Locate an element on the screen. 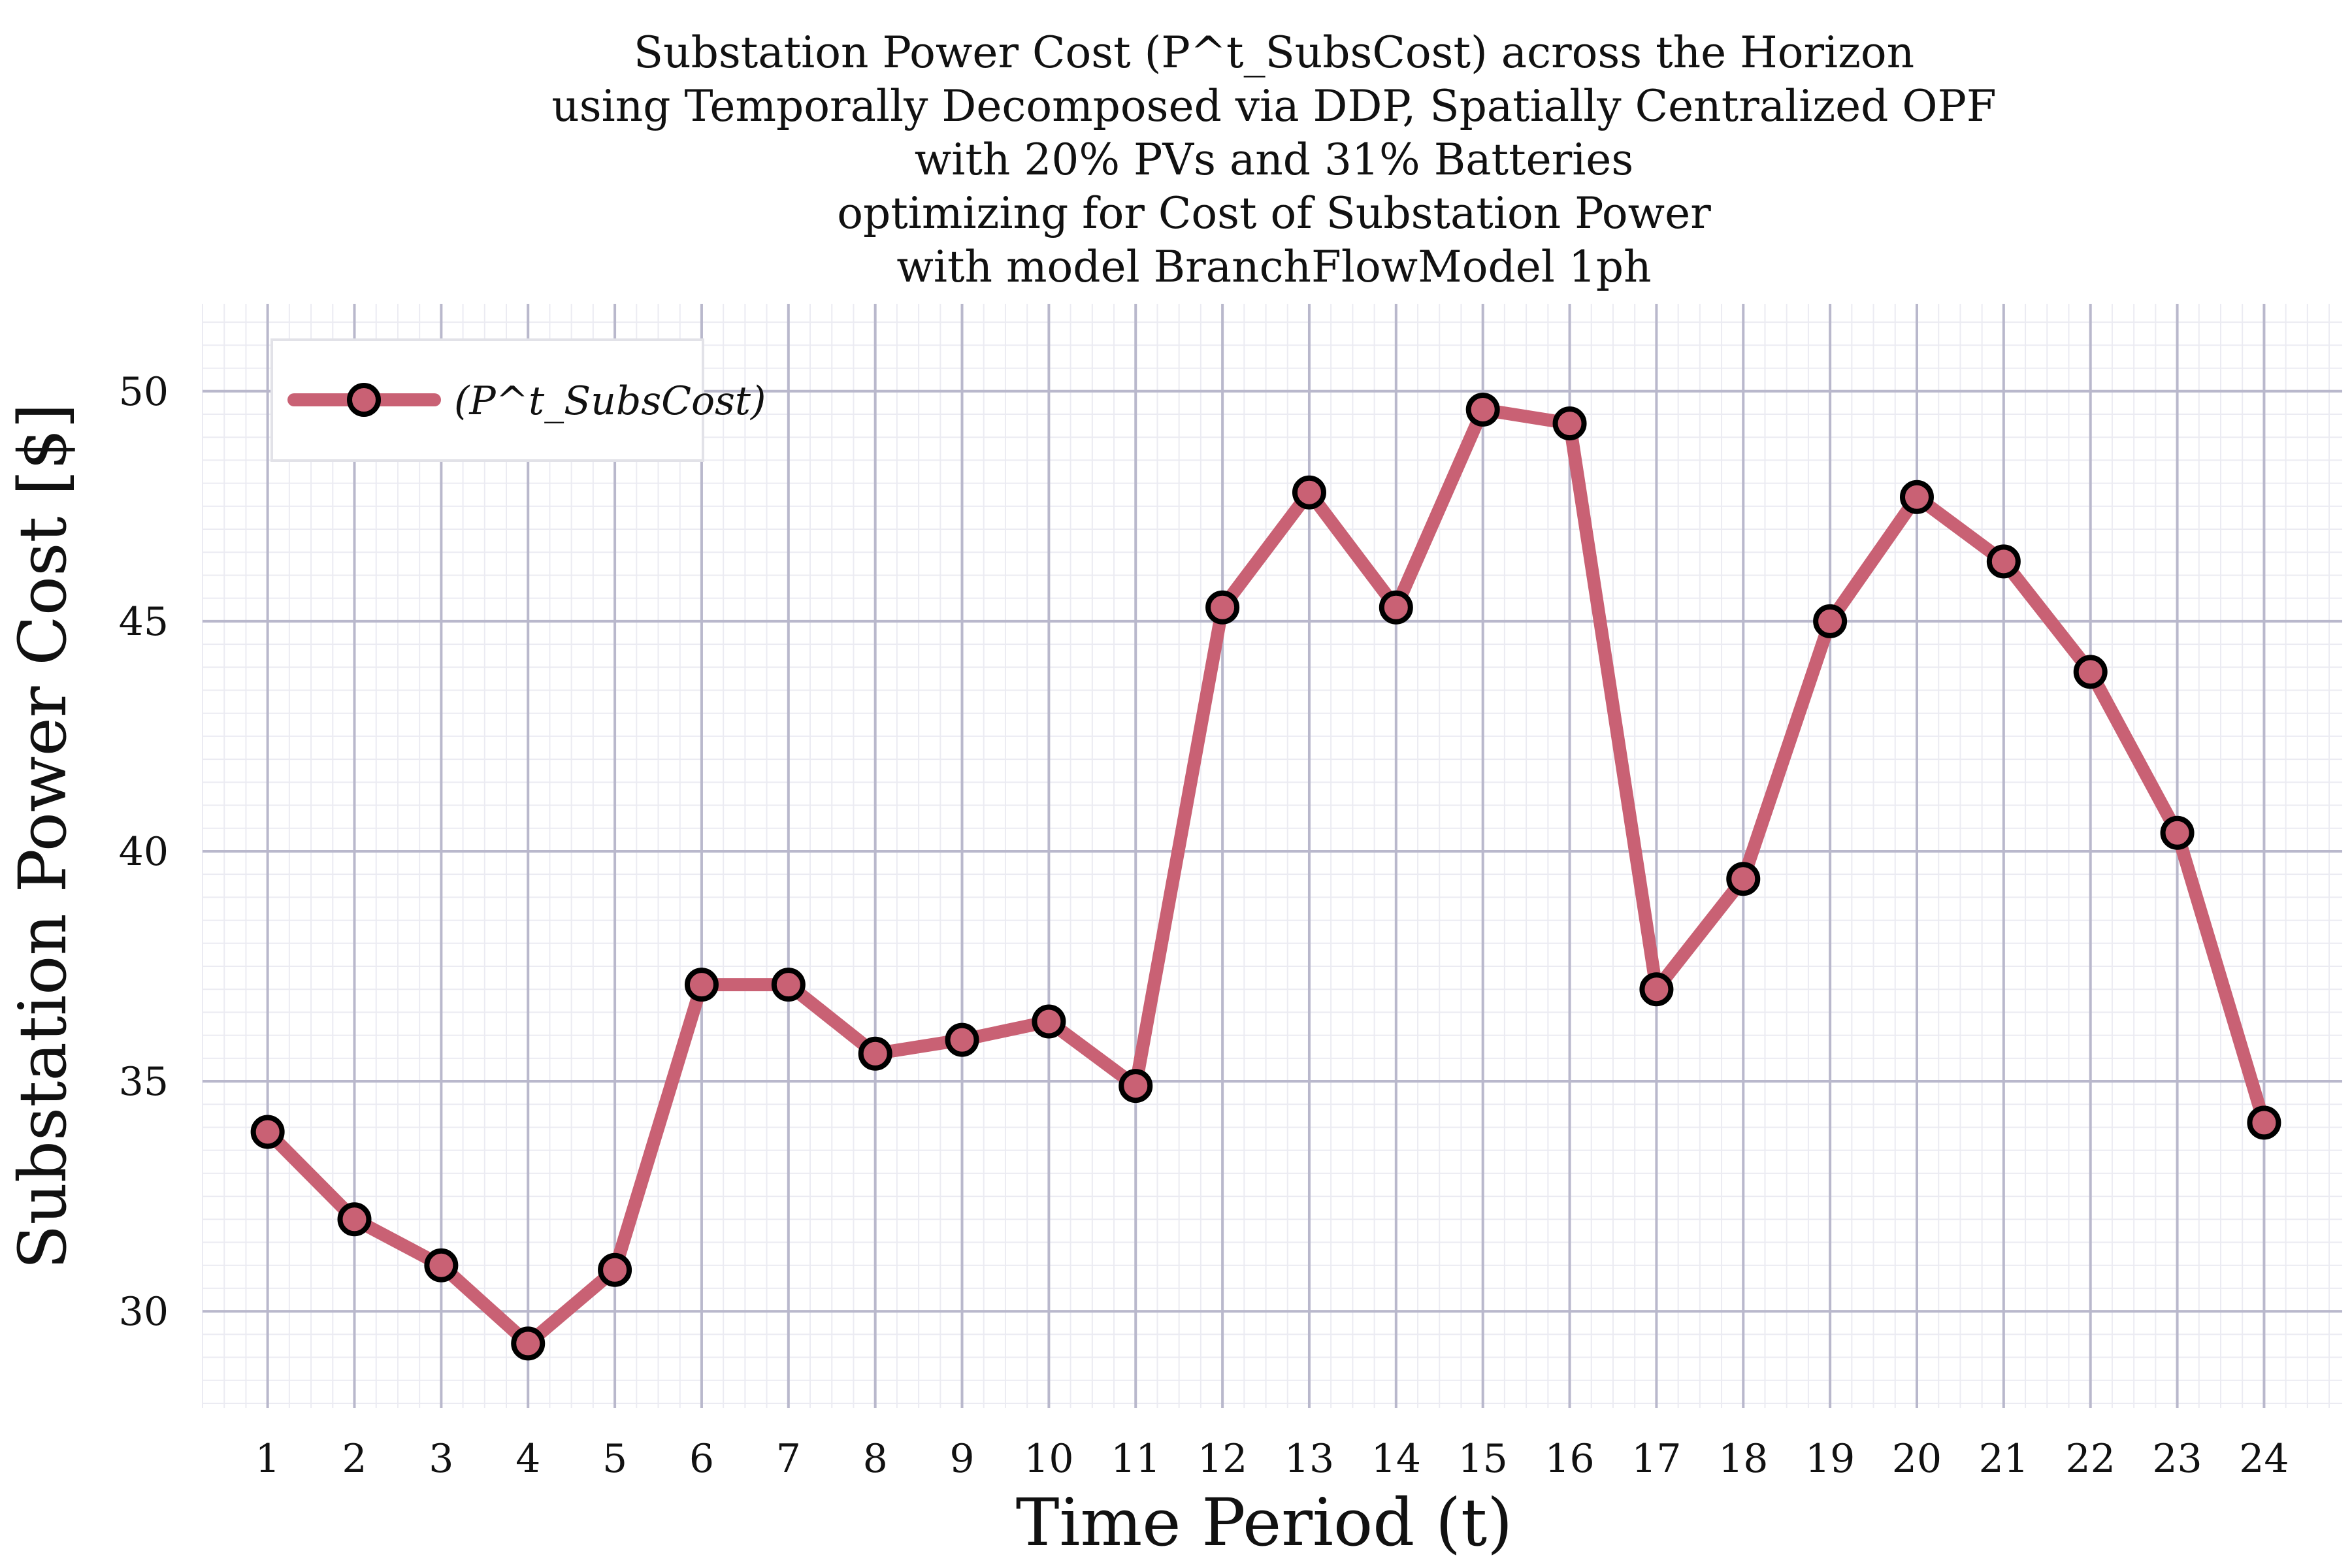 The width and height of the screenshot is (2352, 1568). x-tick-label: 24 is located at coordinates (2264, 1459).